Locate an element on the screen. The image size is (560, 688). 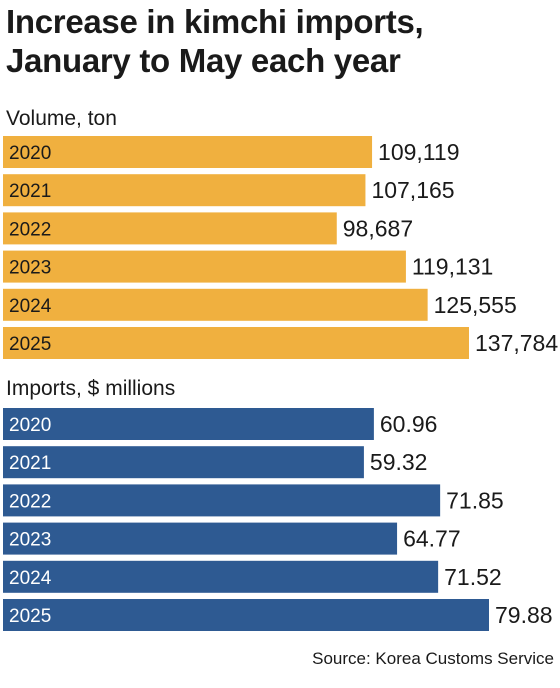
imports-bar-2024 is located at coordinates (221, 576).